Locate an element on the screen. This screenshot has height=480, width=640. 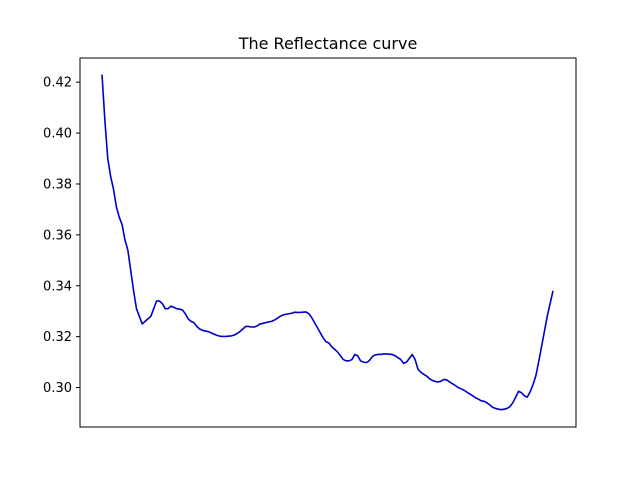
chart-title: The Reflectance curve is located at coordinates (328, 43).